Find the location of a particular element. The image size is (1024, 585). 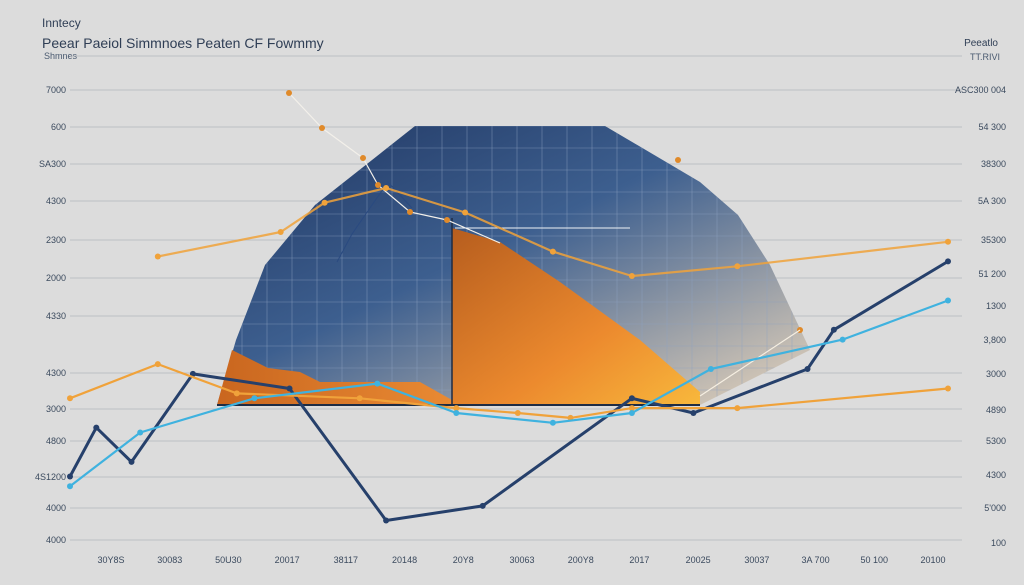

y-tick-label-left: 4800 is located at coordinates (56, 441).